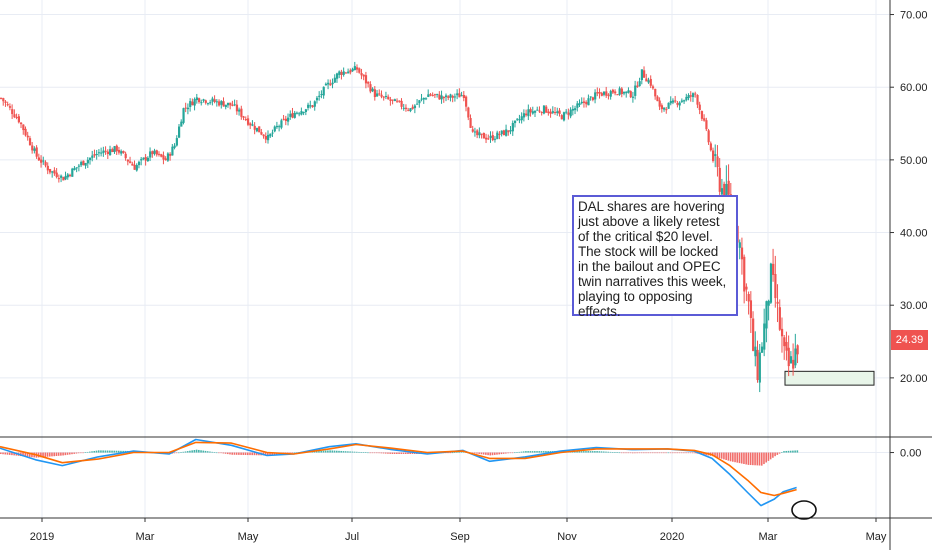 Image resolution: width=932 pixels, height=555 pixels. What do you see at coordinates (909, 340) in the screenshot?
I see `last-price-label: 24.39` at bounding box center [909, 340].